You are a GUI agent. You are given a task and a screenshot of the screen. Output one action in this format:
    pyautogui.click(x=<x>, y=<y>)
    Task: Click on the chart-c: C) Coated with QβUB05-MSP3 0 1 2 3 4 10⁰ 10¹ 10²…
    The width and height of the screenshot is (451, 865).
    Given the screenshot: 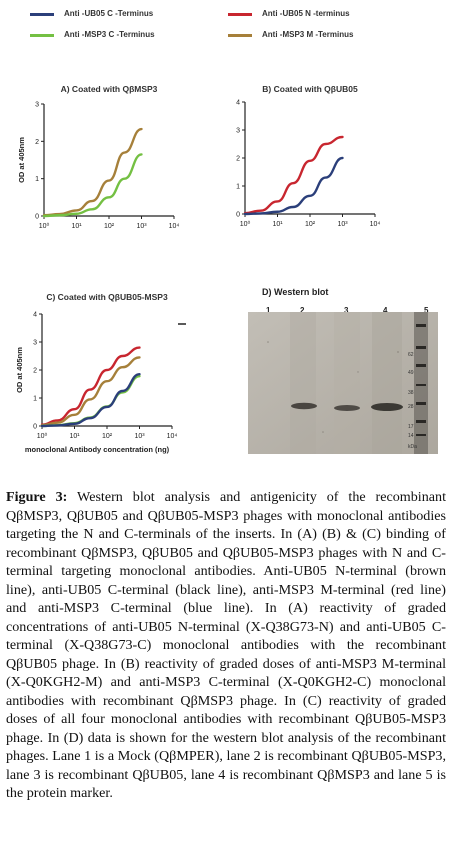 What is the action you would take?
    pyautogui.click(x=115, y=383)
    